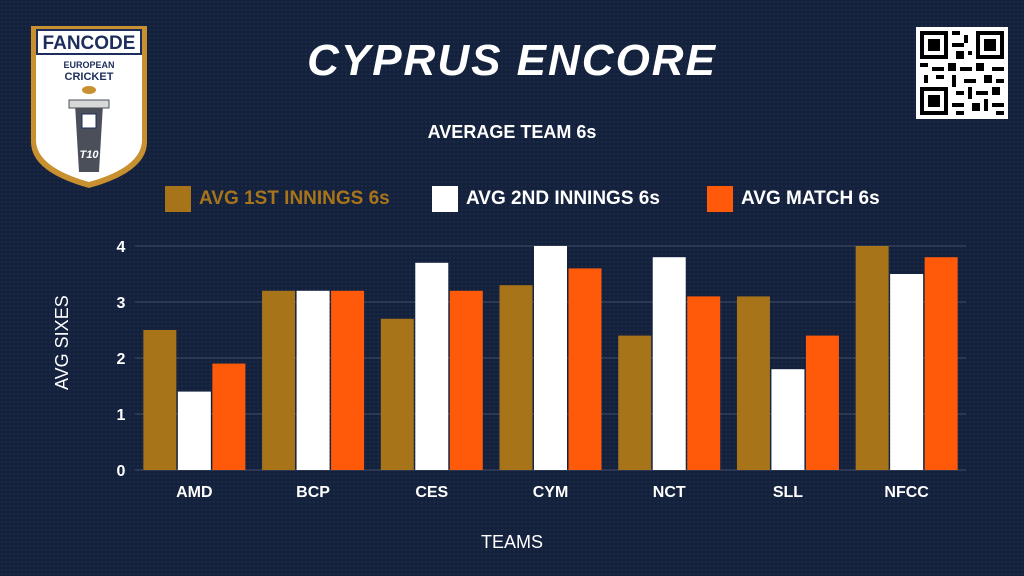  Describe the element at coordinates (669, 492) in the screenshot. I see `x-tick-label: NCT` at that location.